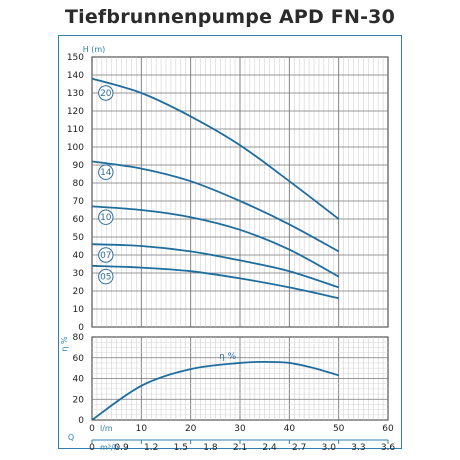 Image resolution: width=460 pixels, height=460 pixels. What do you see at coordinates (230, 17) in the screenshot?
I see `chart-title: Tiefbrunnenpumpe APD FN-30` at bounding box center [230, 17].